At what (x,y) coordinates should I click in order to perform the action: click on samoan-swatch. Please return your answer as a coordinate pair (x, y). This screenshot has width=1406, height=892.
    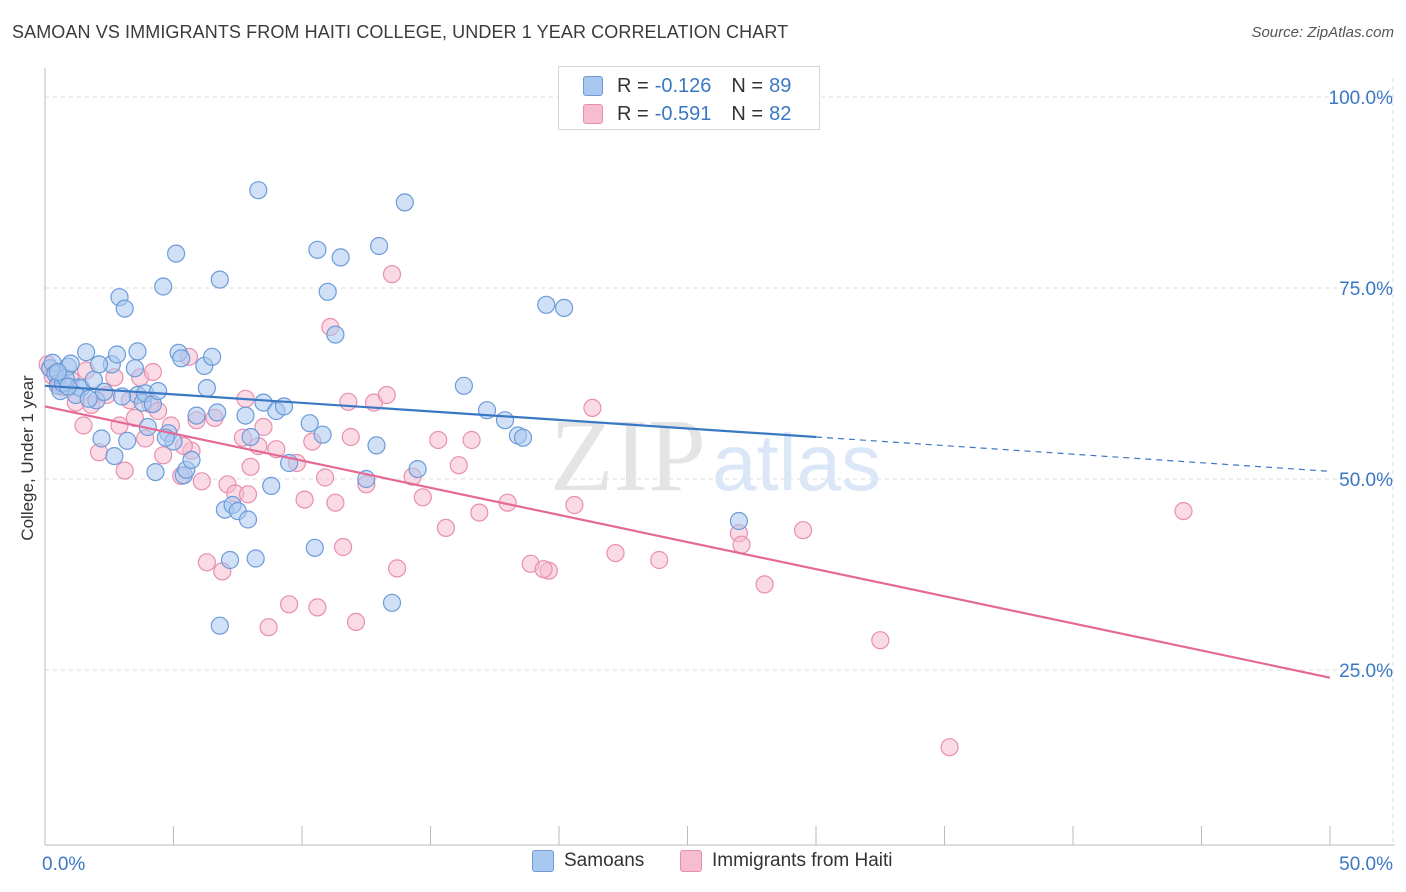
    Looking at the image, I should click on (593, 86).